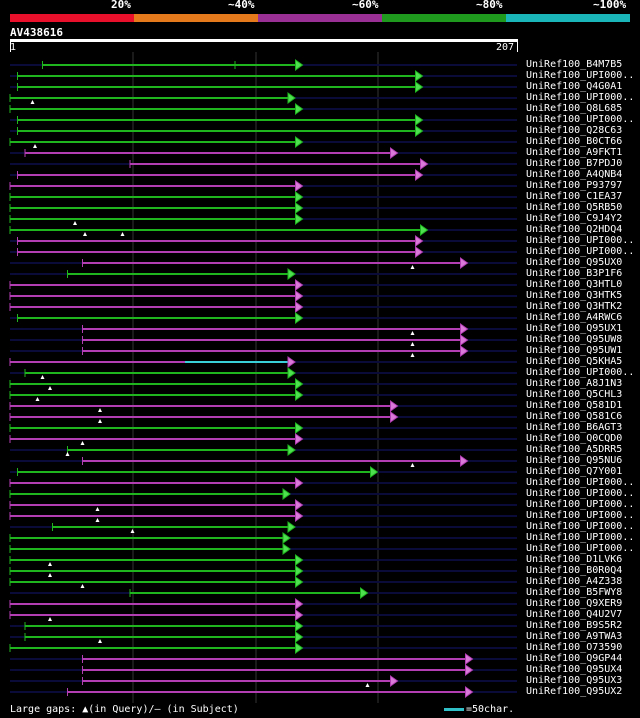 Image resolution: width=640 pixels, height=718 pixels. What do you see at coordinates (574, 141) in the screenshot?
I see `hit-label: UniRef100_B0CT66` at bounding box center [574, 141].